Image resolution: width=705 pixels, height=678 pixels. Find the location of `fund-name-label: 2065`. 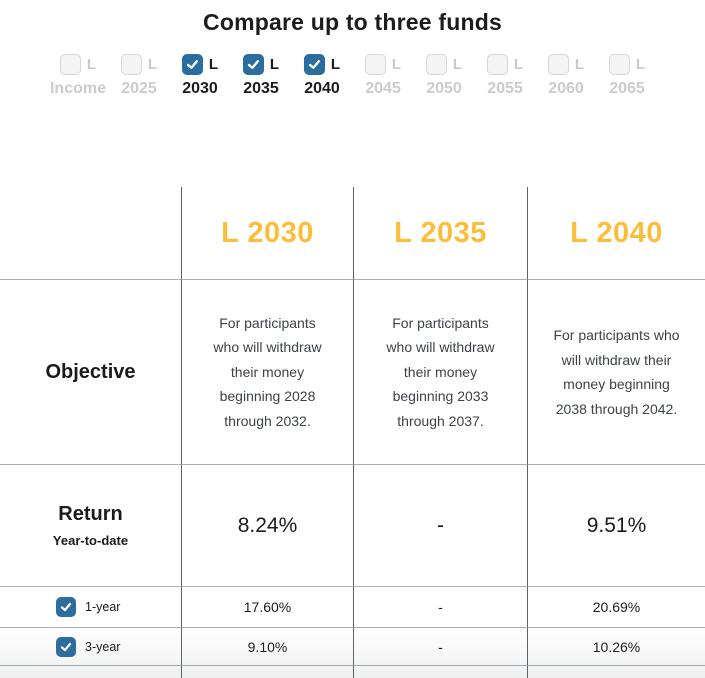

fund-name-label: 2065 is located at coordinates (627, 88).